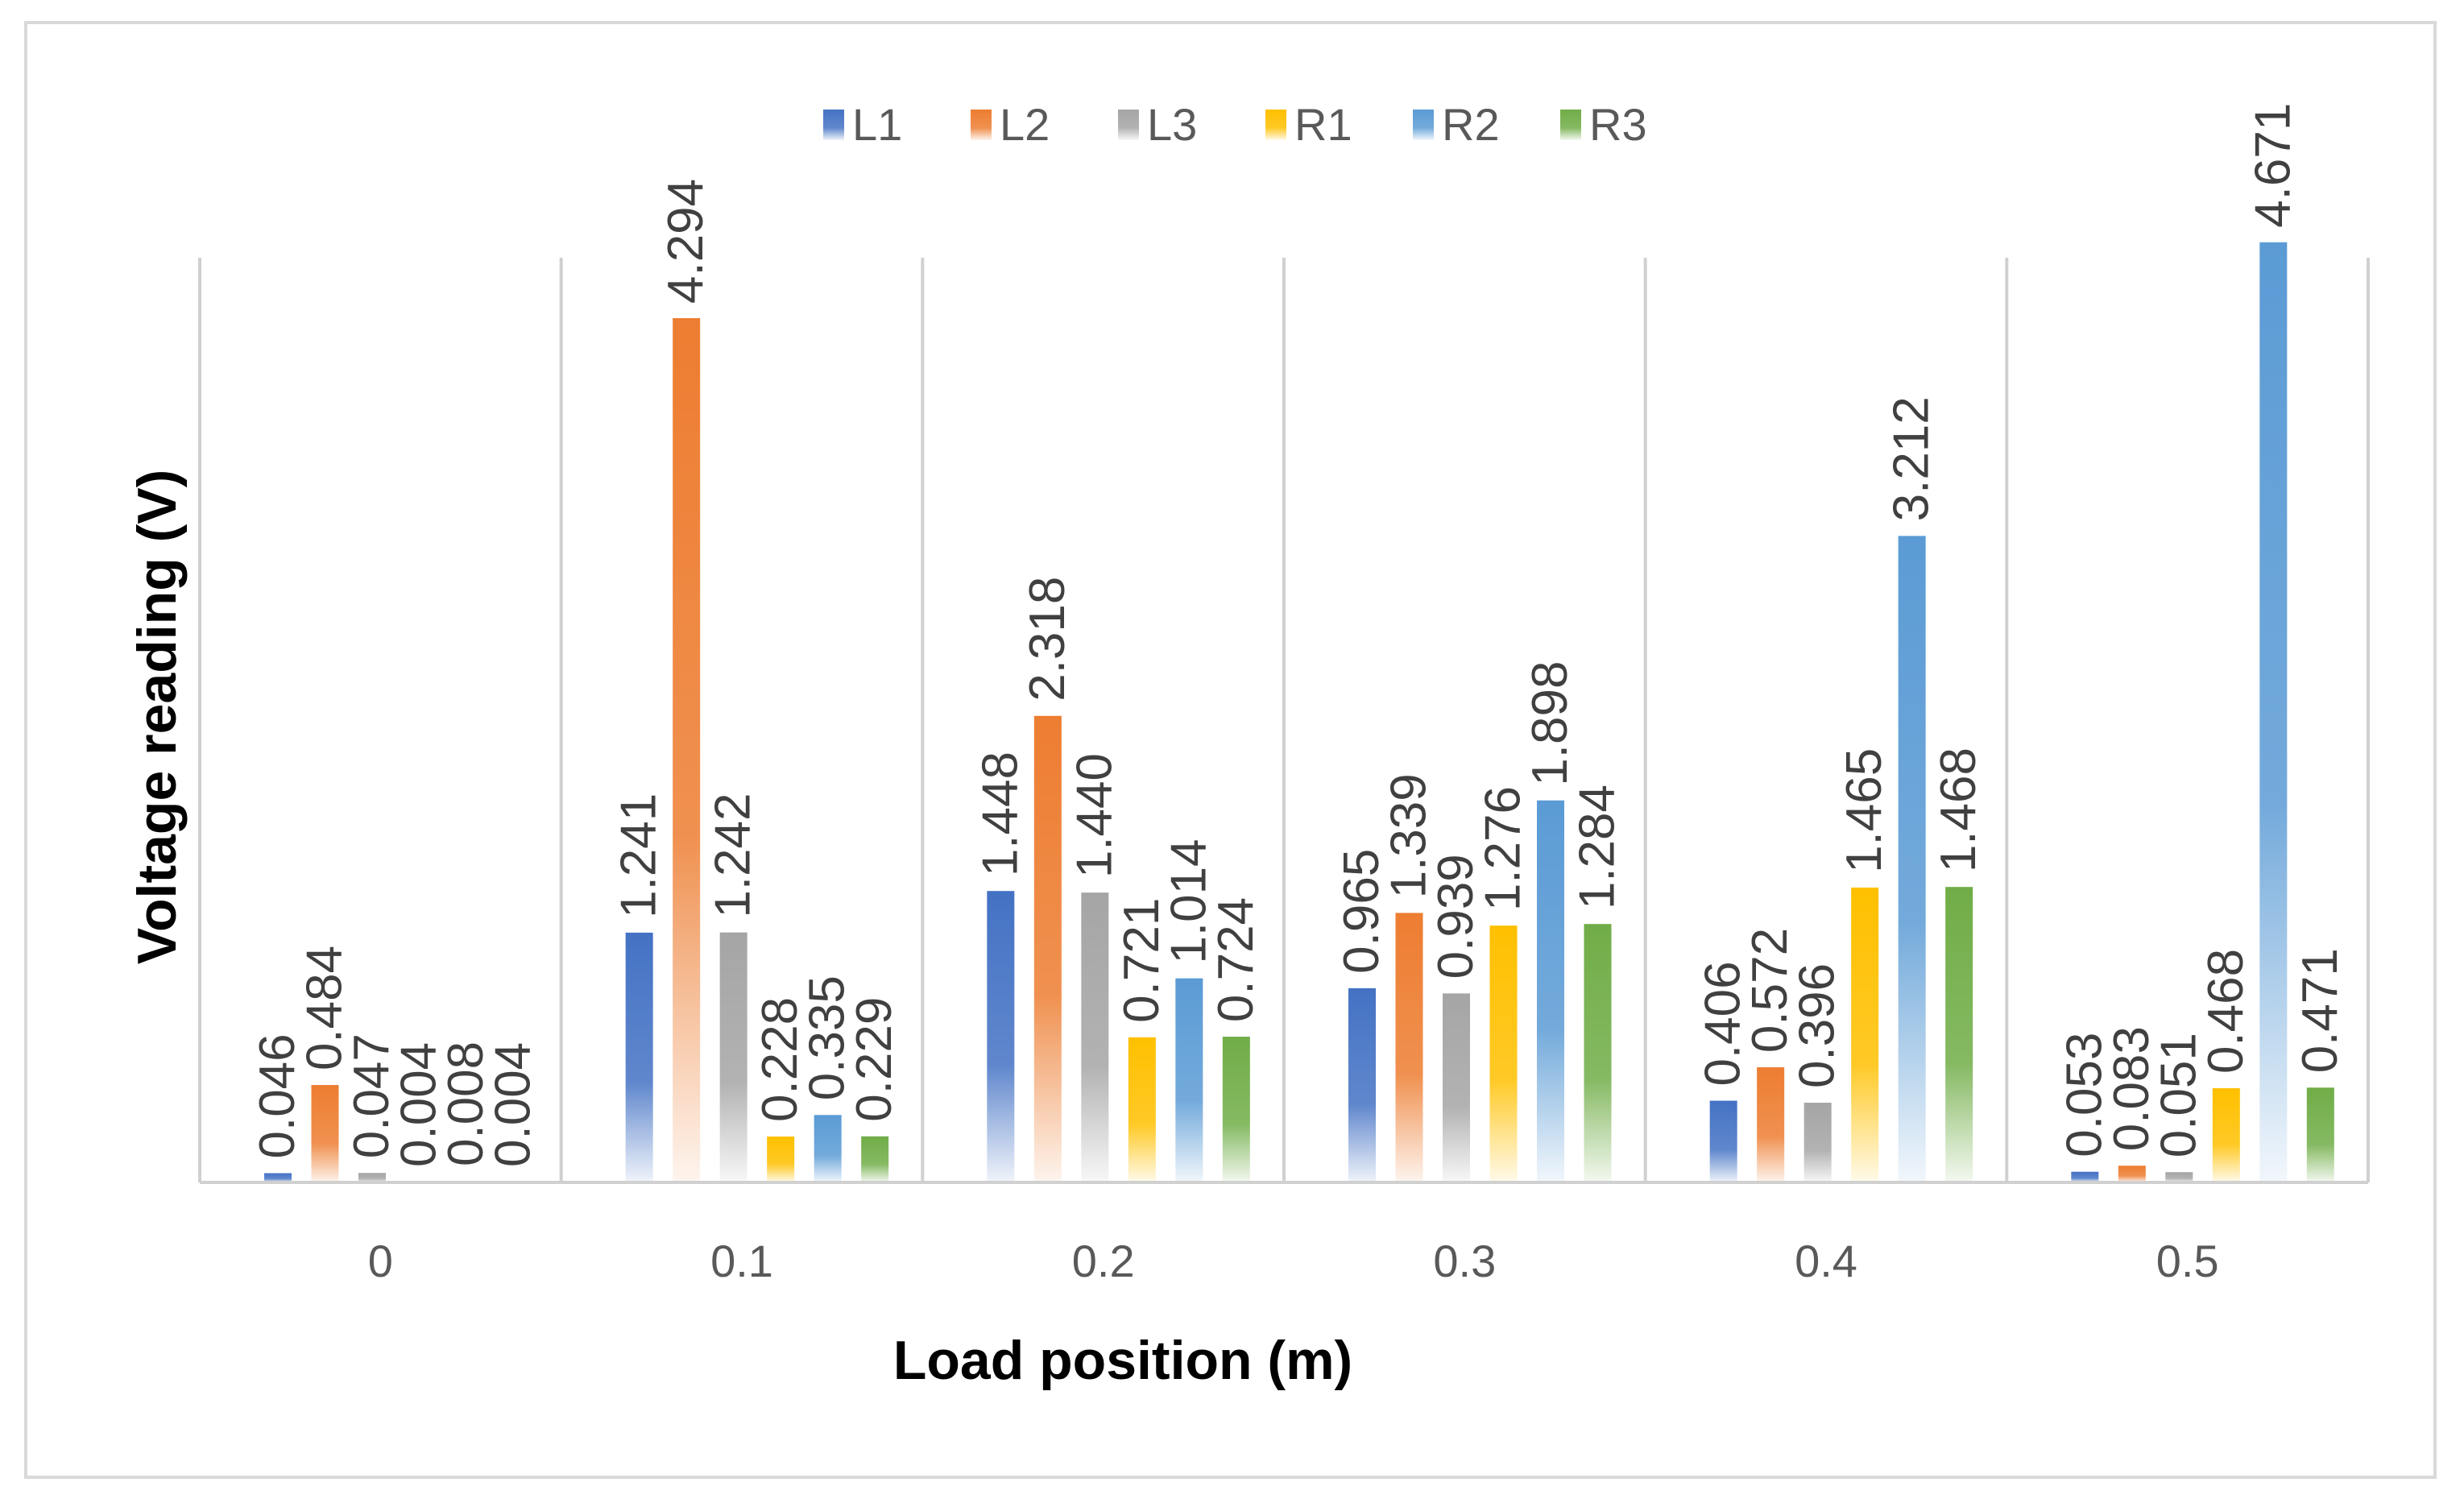 This screenshot has height=1503, width=2464. What do you see at coordinates (1958, 809) in the screenshot?
I see `data-label-R3-0.4: 1.468` at bounding box center [1958, 809].